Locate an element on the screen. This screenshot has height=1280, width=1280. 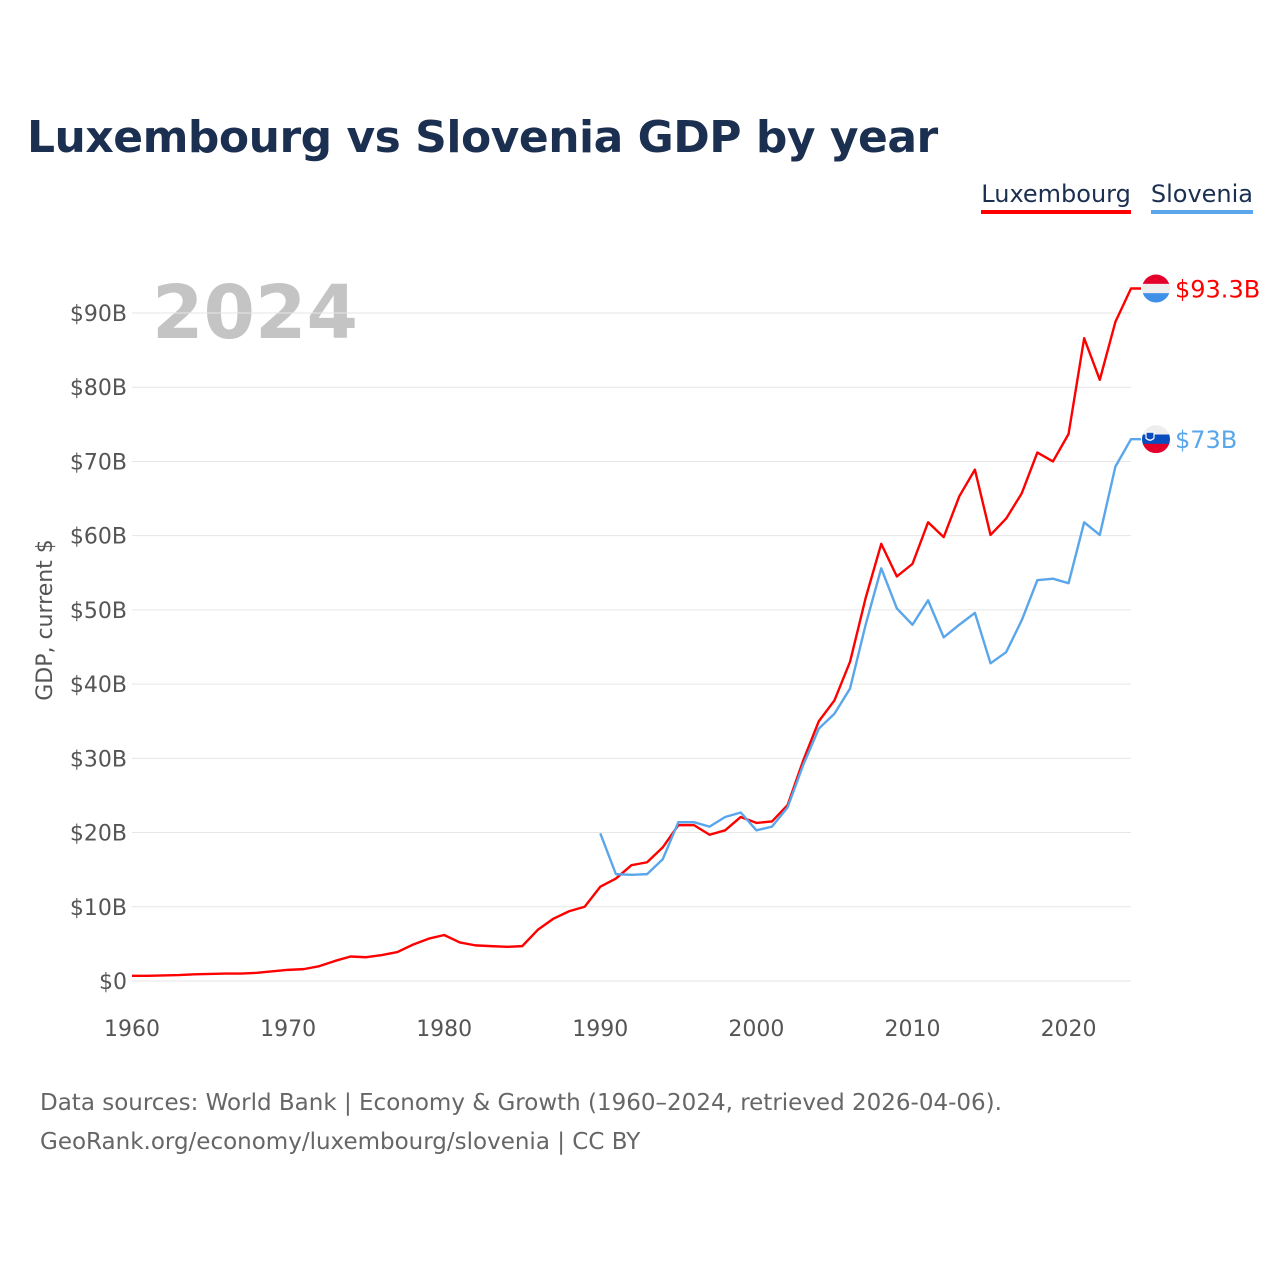
legend: Luxembourg Slovenia is located at coordinates (1117, 197).